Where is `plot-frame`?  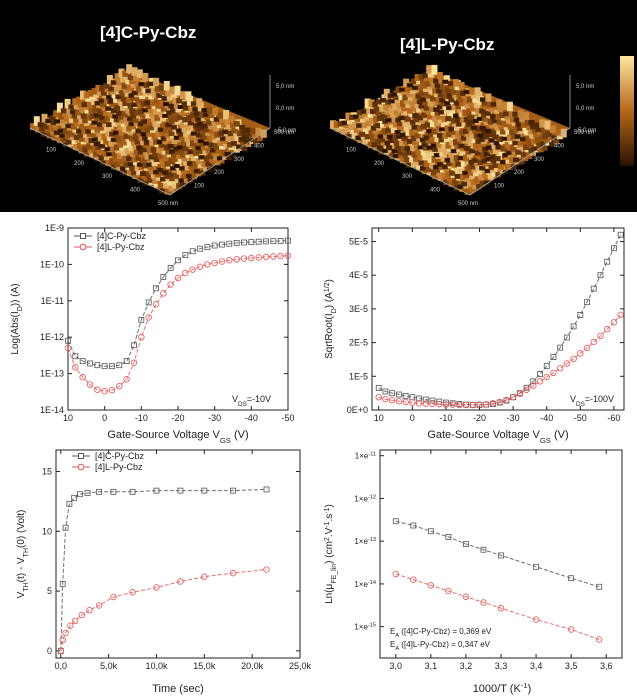 plot-frame is located at coordinates (498, 319).